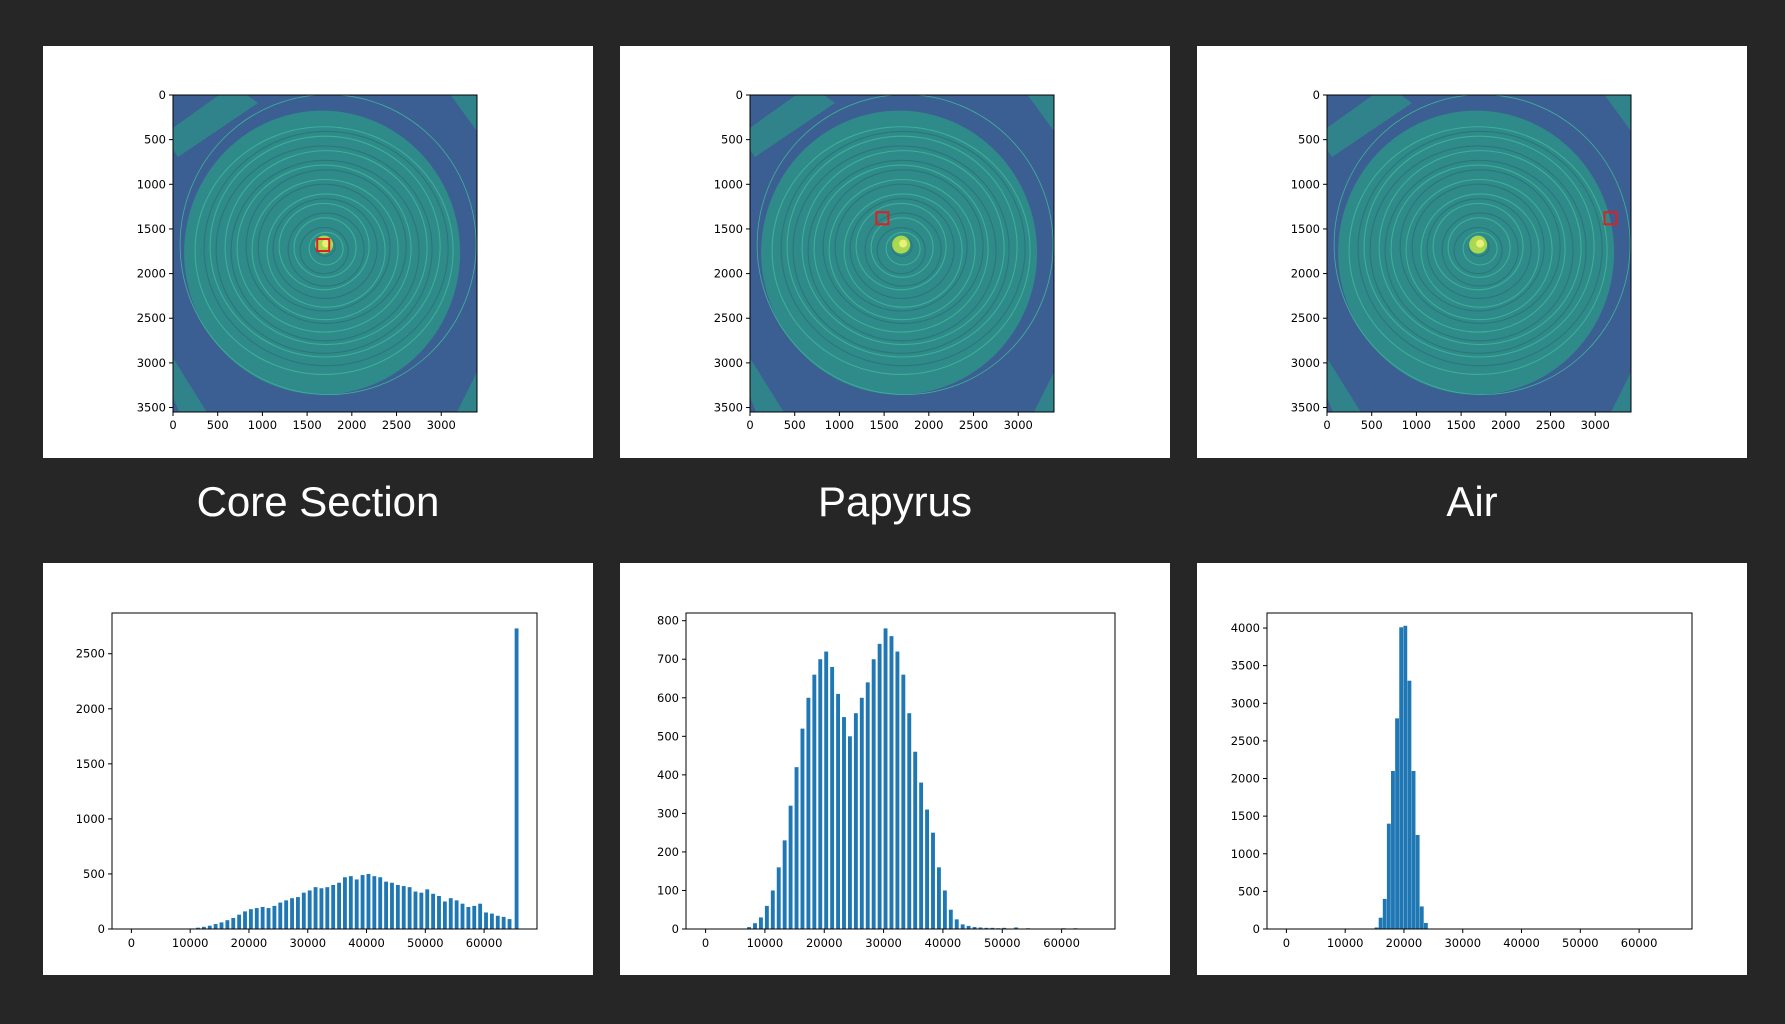 The width and height of the screenshot is (1785, 1024). Describe the element at coordinates (668, 852) in the screenshot. I see `y-tick-label: 200` at that location.